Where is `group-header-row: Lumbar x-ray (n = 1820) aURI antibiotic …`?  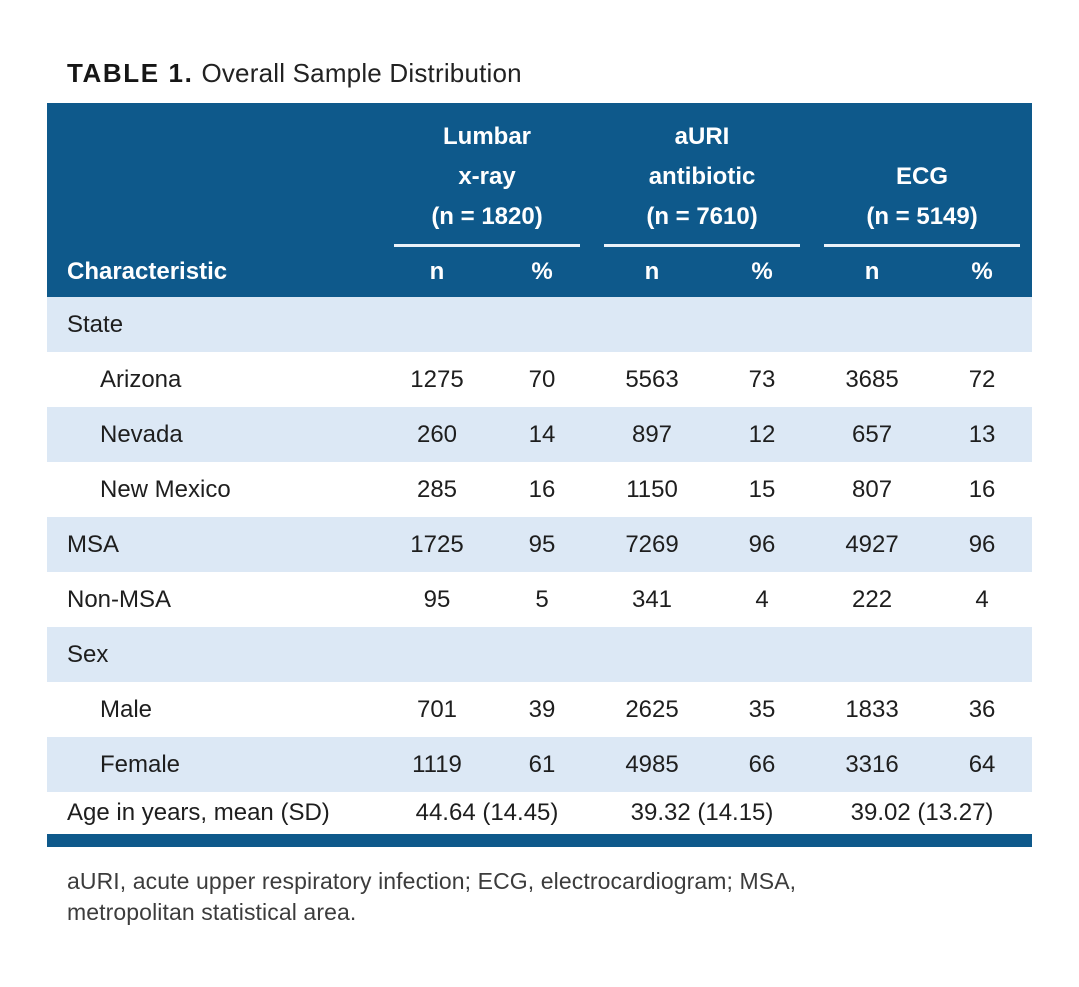 group-header-row: Lumbar x-ray (n = 1820) aURI antibiotic … is located at coordinates (540, 175).